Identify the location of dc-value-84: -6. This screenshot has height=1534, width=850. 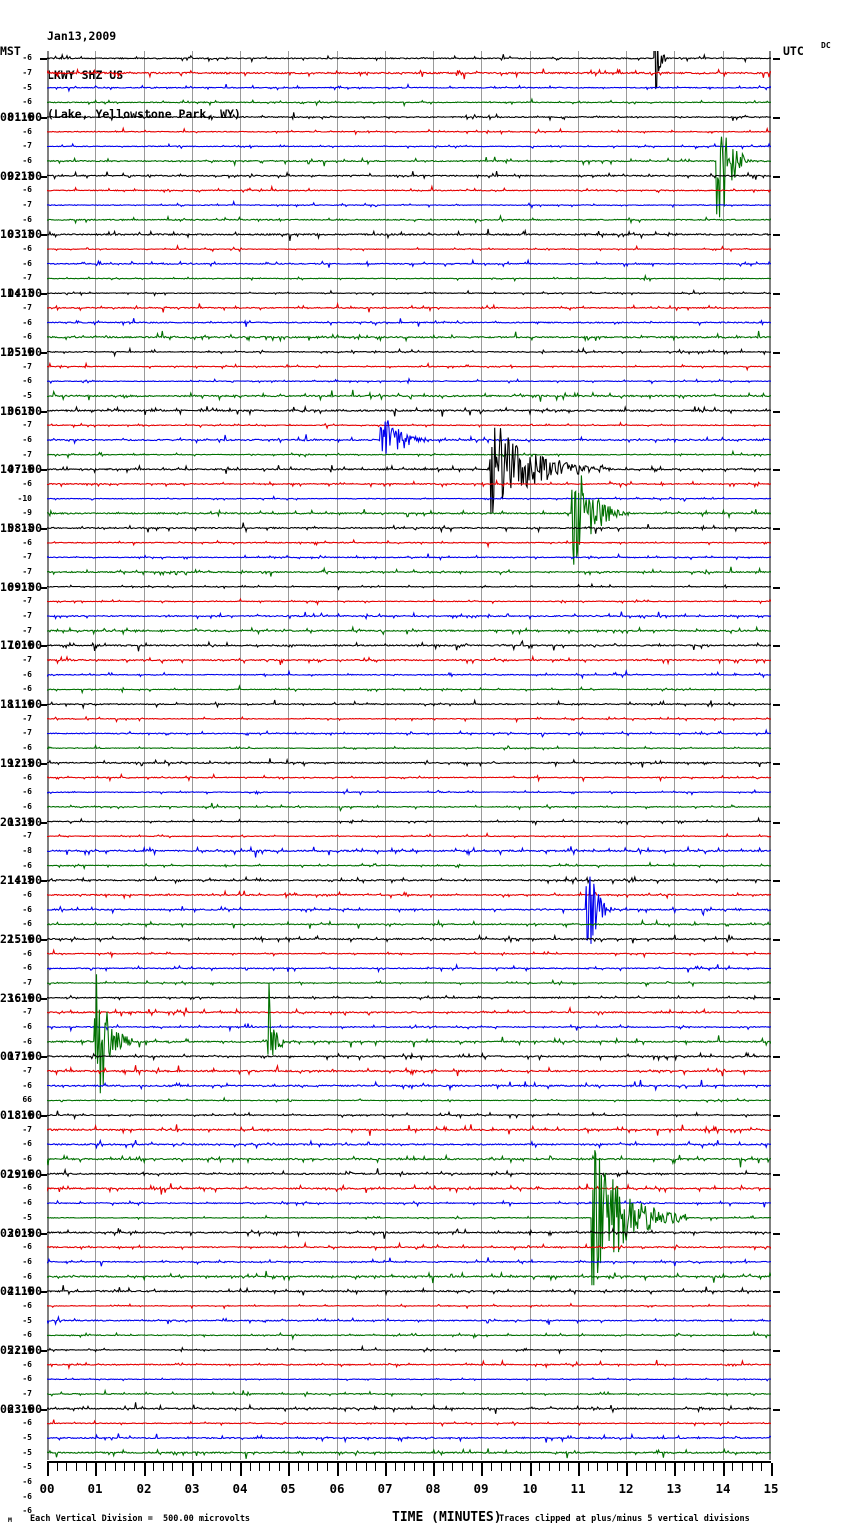
(27, 1290).